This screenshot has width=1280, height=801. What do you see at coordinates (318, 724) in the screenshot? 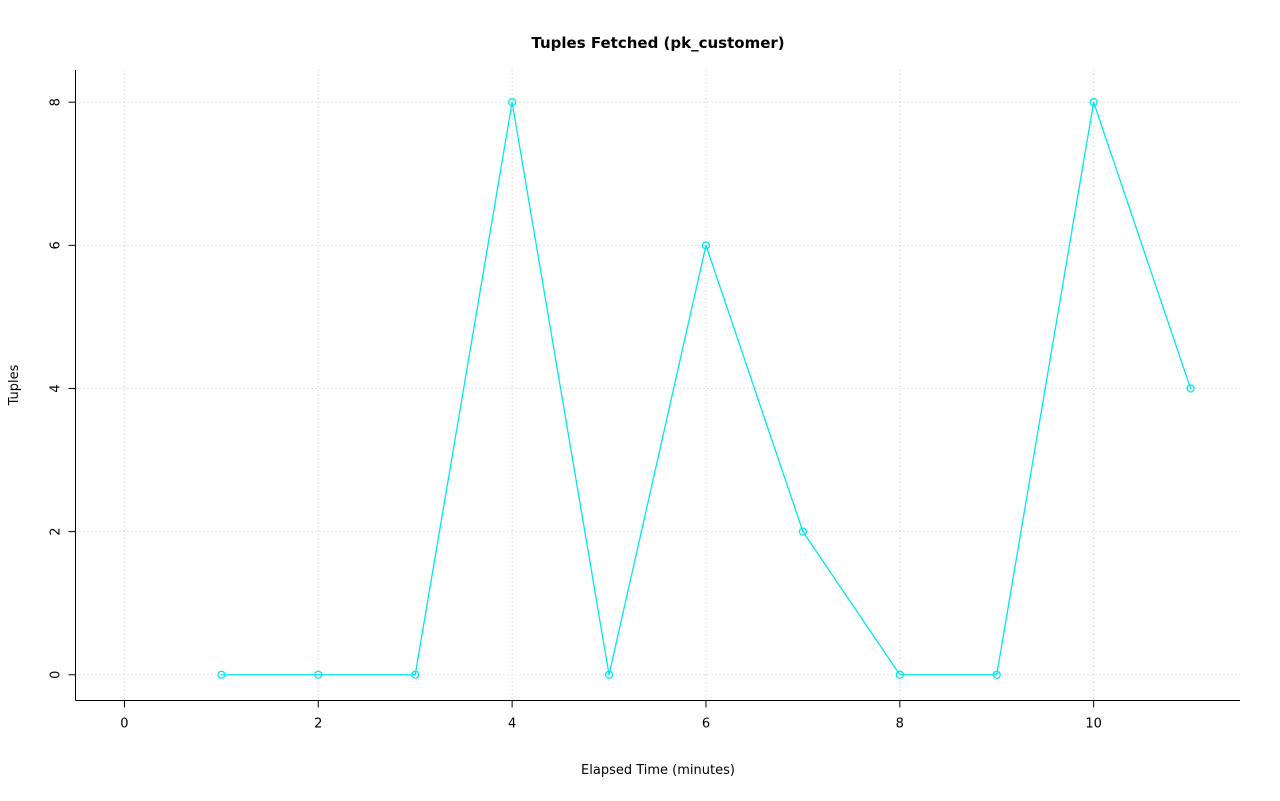
I see `x-tick-label: 2` at bounding box center [318, 724].